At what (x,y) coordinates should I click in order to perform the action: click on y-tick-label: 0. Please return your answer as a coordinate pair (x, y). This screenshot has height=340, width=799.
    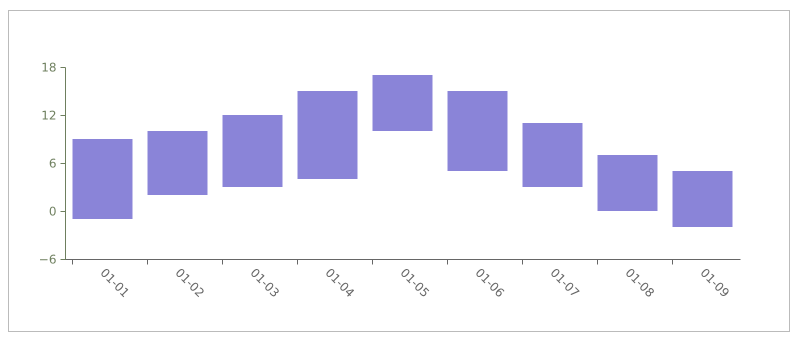
    Looking at the image, I should click on (52, 211).